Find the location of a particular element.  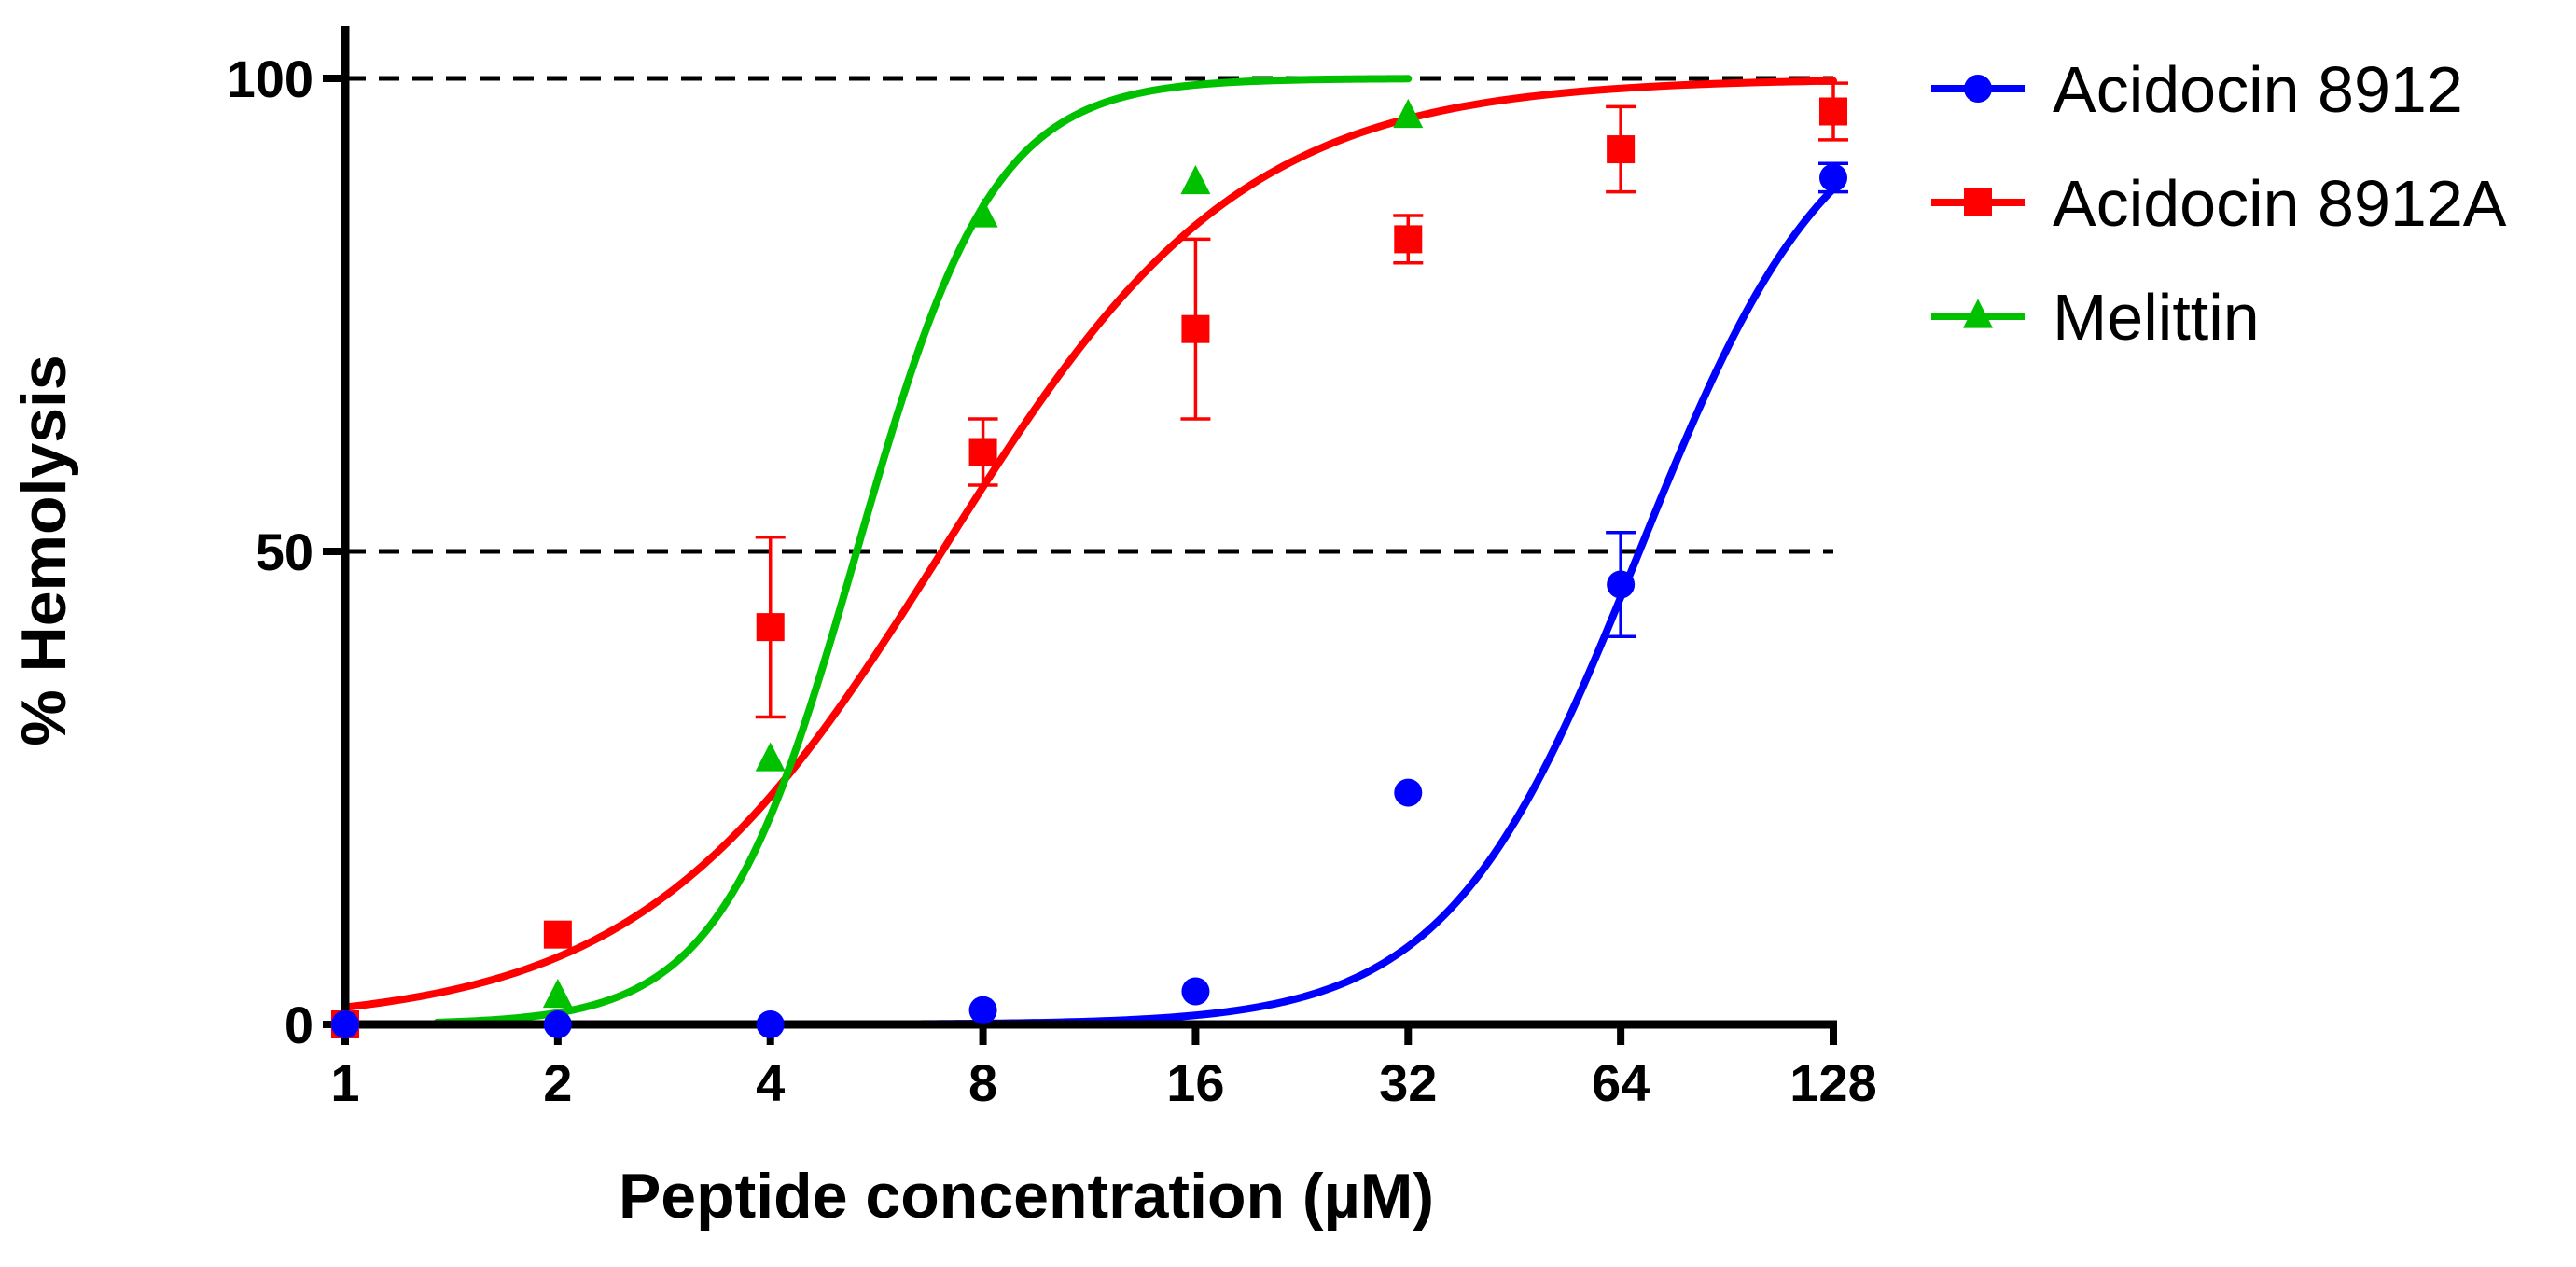

x-tick-label-1: 1 is located at coordinates (344, 1082).